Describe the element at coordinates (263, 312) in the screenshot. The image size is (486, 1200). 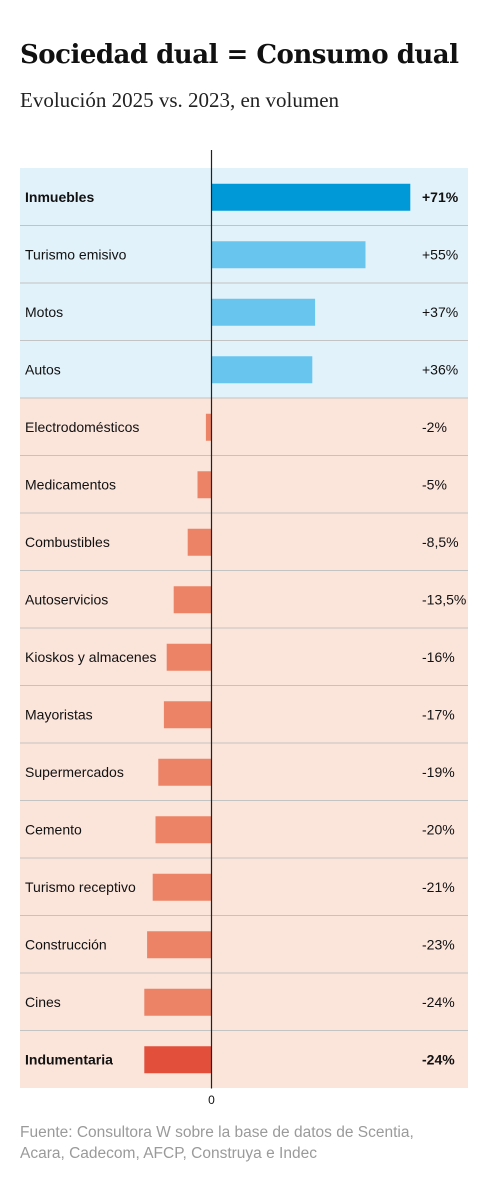
I see `bar-motos` at that location.